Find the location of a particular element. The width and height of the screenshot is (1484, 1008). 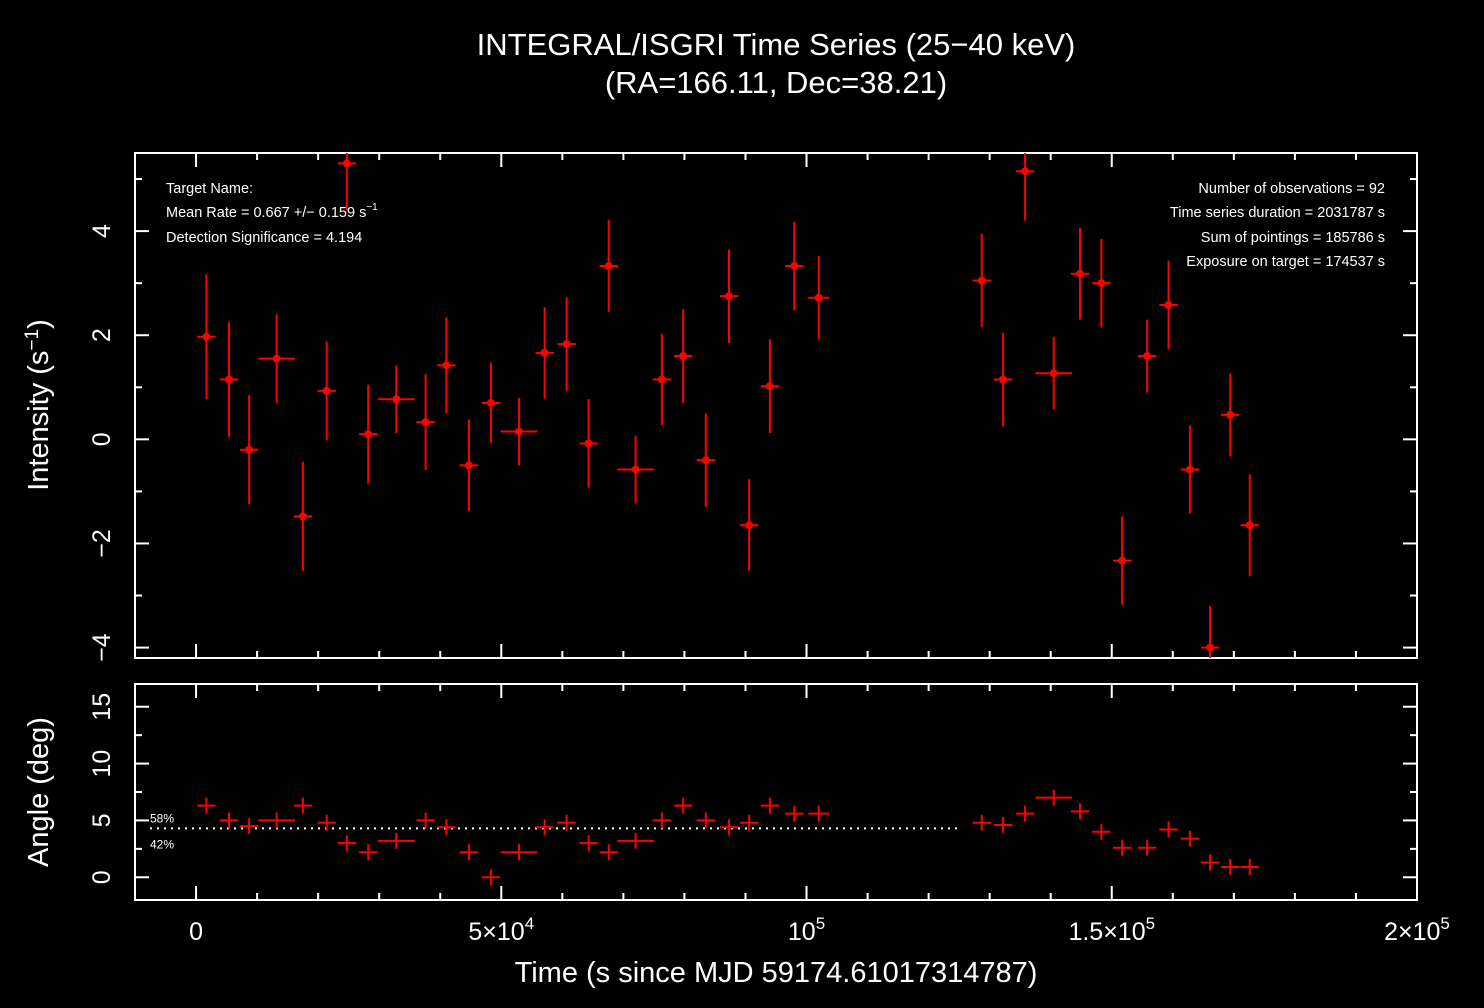

angle-y-axis-label: Angle (deg) is located at coordinates (39, 792).